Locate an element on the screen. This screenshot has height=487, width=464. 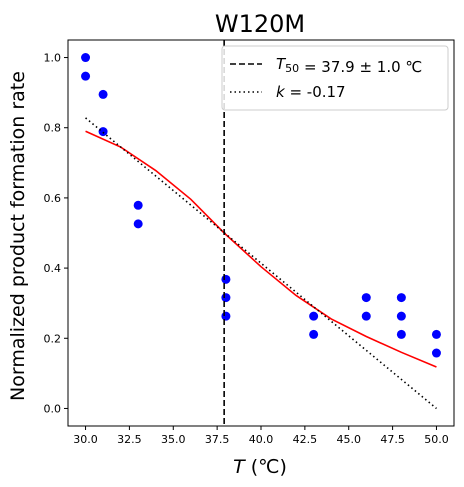
x-axis-title-symbol: T is located at coordinates (239, 467).